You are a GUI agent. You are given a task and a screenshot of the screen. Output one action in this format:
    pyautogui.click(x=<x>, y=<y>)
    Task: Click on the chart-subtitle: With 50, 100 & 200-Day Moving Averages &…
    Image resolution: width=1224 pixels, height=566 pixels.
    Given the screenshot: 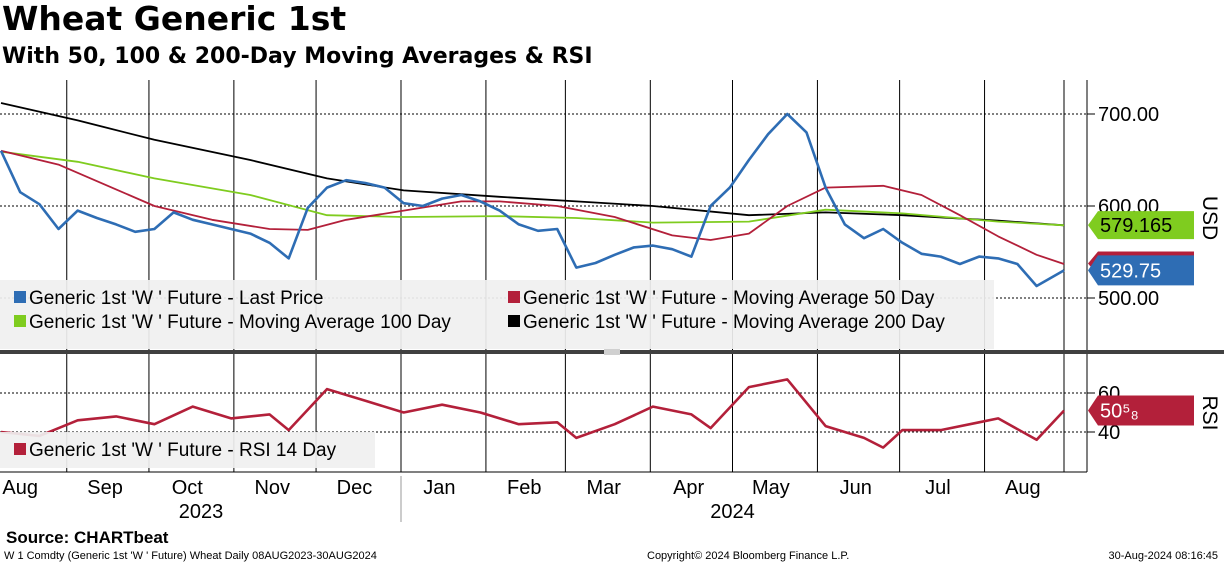 What is the action you would take?
    pyautogui.click(x=297, y=56)
    